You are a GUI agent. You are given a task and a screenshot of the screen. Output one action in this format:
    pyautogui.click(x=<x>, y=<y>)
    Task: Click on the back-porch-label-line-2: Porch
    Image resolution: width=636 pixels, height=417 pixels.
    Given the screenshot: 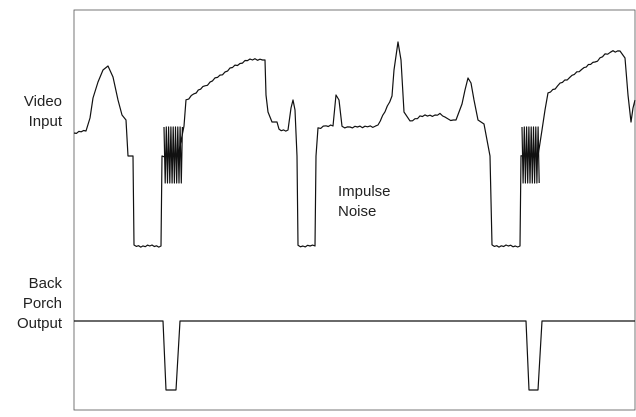 What is the action you would take?
    pyautogui.click(x=42, y=303)
    